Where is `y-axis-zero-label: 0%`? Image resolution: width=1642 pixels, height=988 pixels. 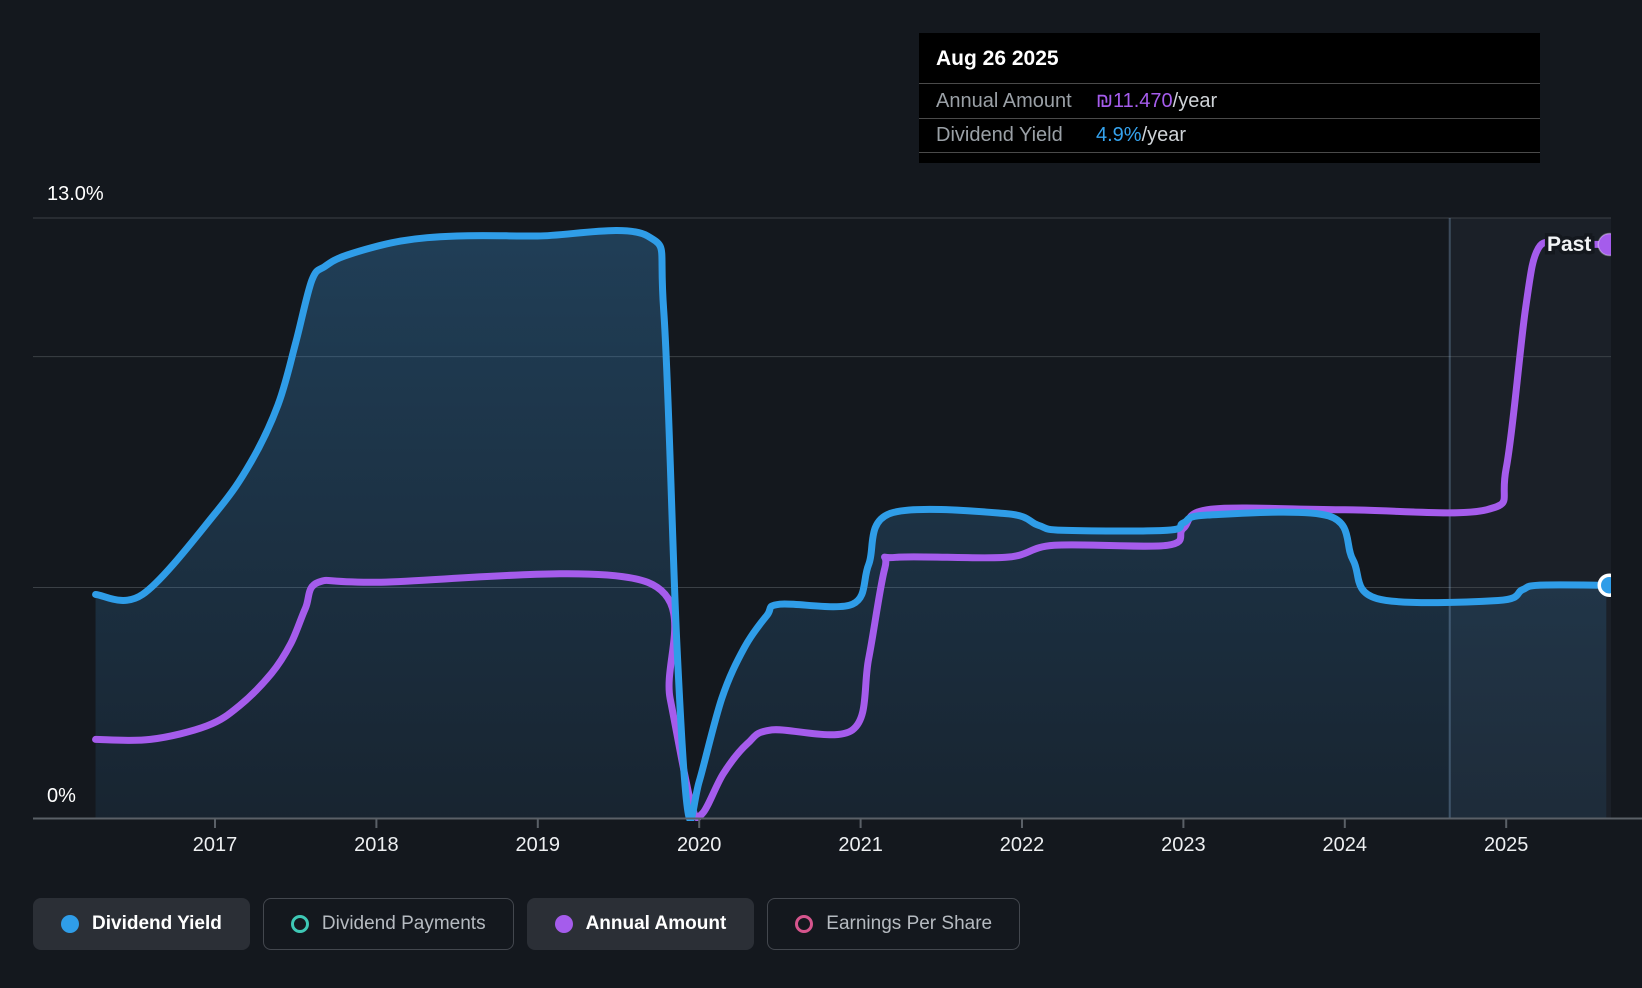 y-axis-zero-label: 0% is located at coordinates (61, 796).